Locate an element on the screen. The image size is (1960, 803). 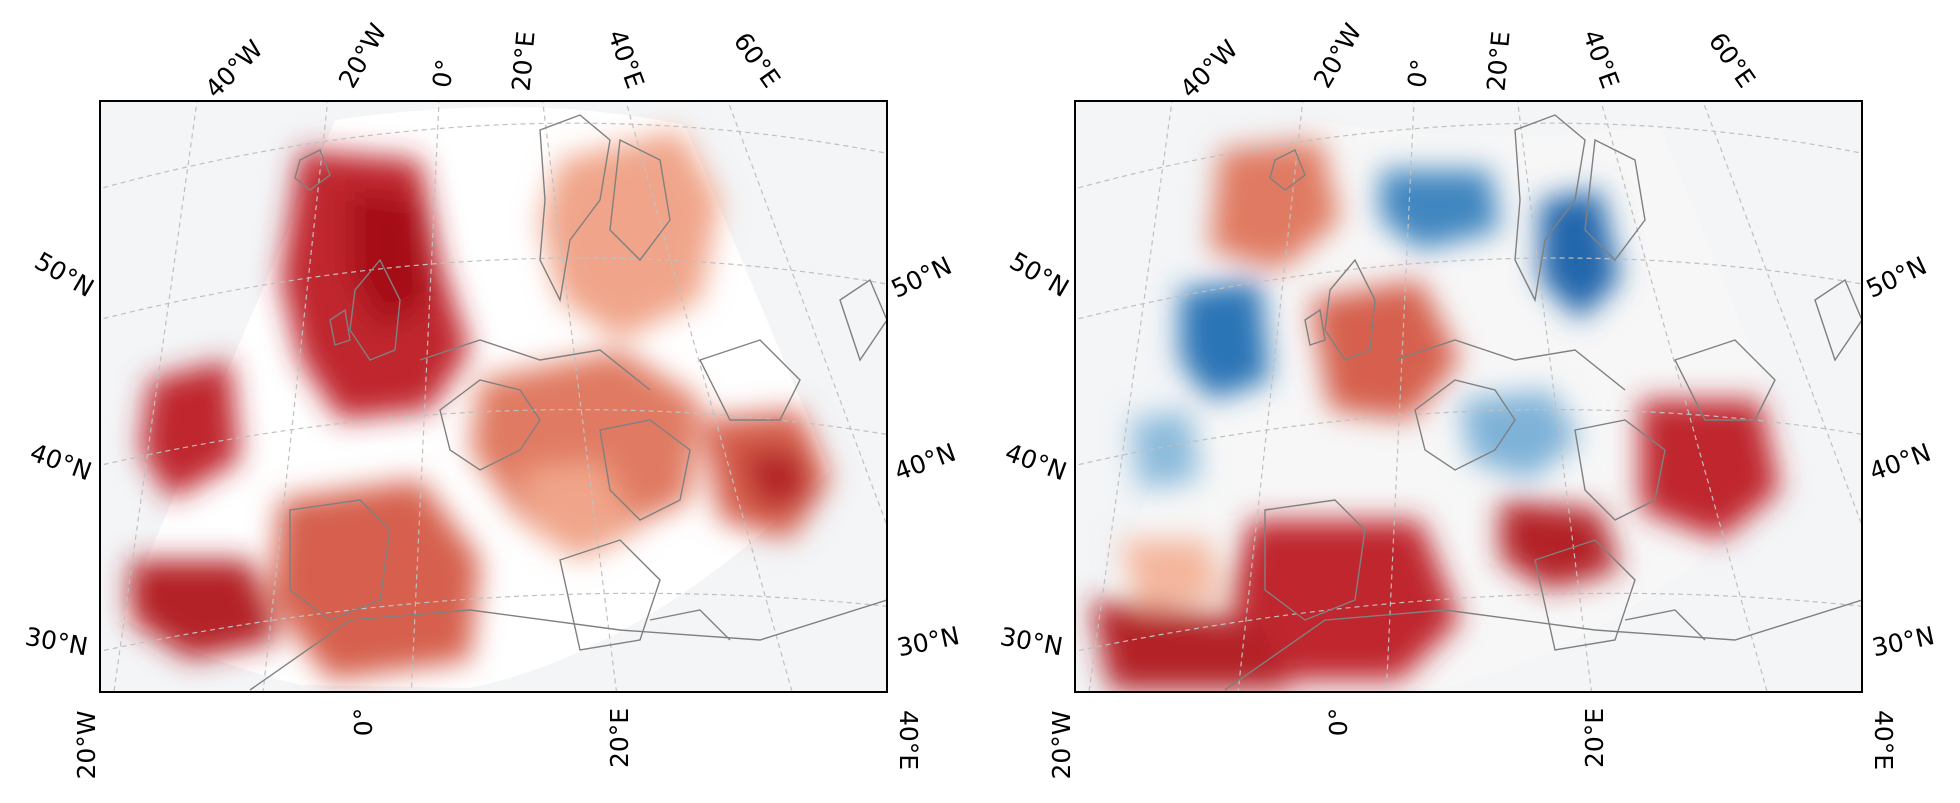
anomaly-patch-east is located at coordinates (1710, 470).